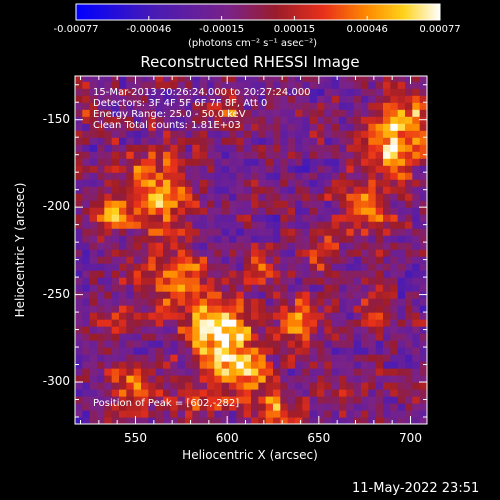 The image size is (500, 500). Describe the element at coordinates (250, 455) in the screenshot. I see `x-axis-label: Heliocentric X (arcsec)` at that location.